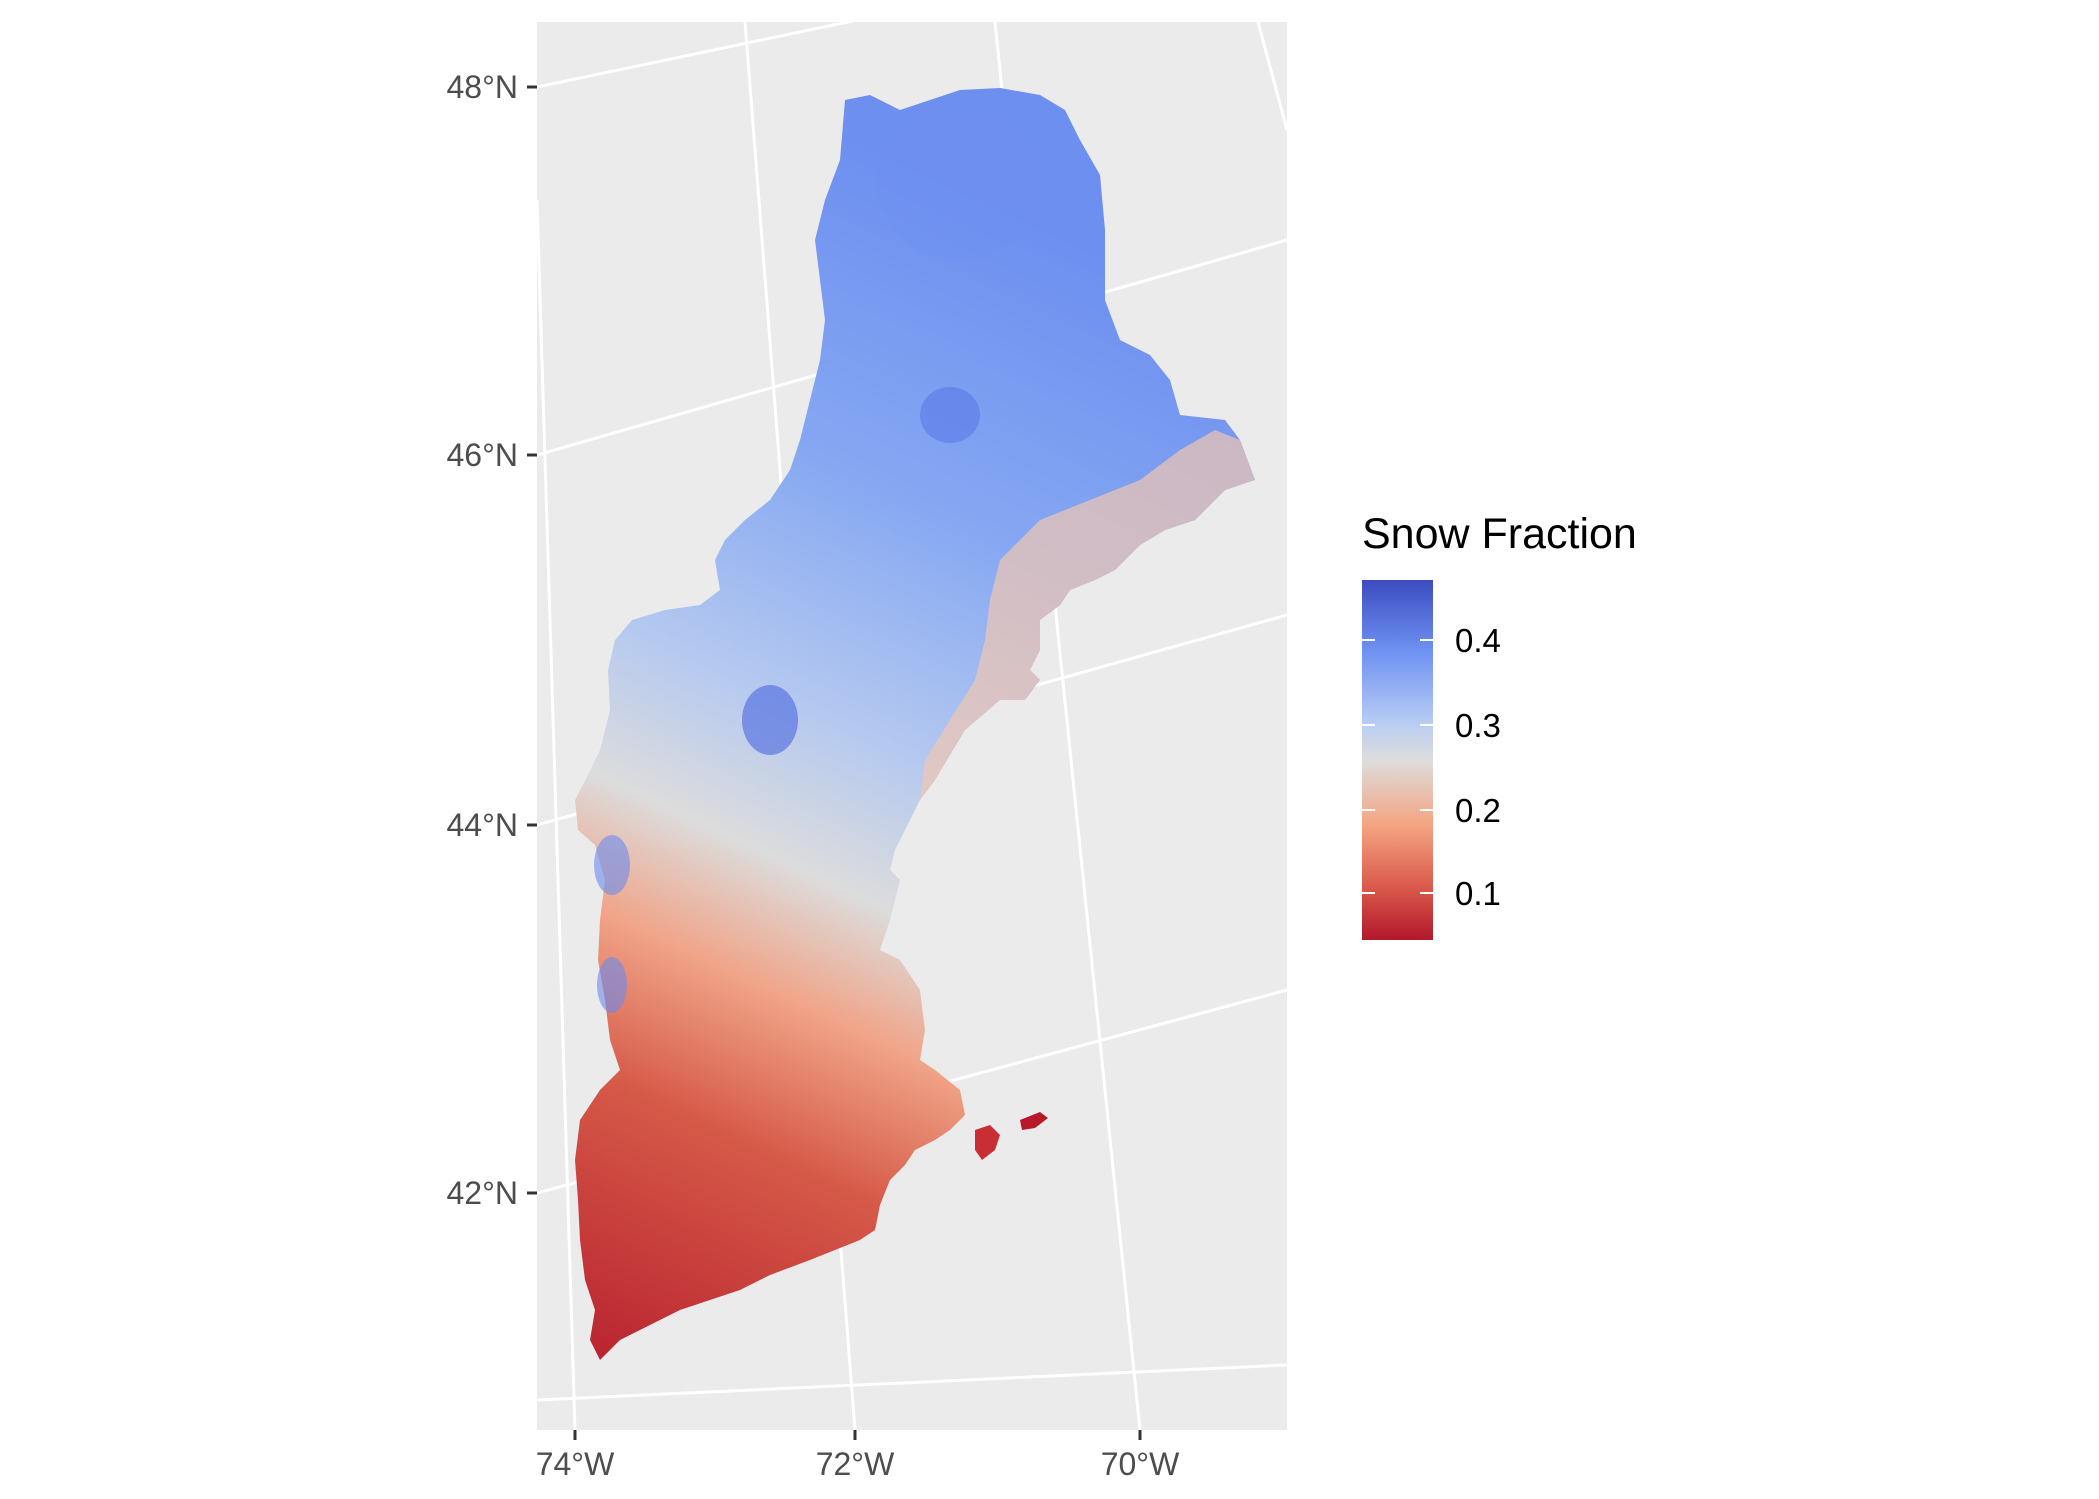  Describe the element at coordinates (855, 1464) in the screenshot. I see `x-tick-label: 72°W` at that location.